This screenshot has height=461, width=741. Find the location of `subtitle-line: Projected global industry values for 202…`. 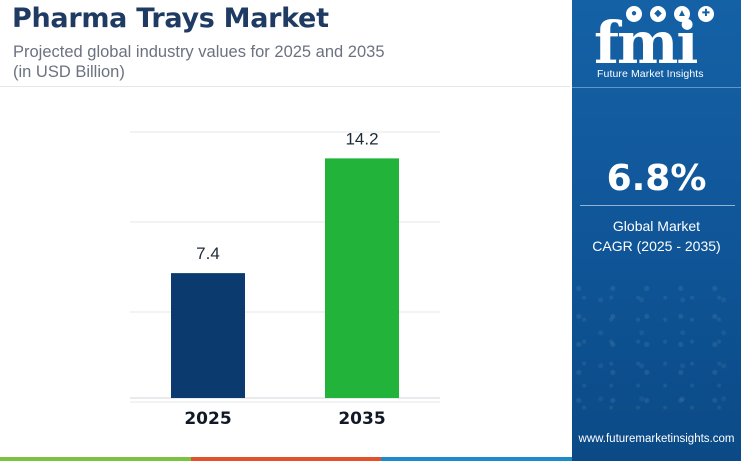

subtitle-line: Projected global industry values for 202… is located at coordinates (199, 52).